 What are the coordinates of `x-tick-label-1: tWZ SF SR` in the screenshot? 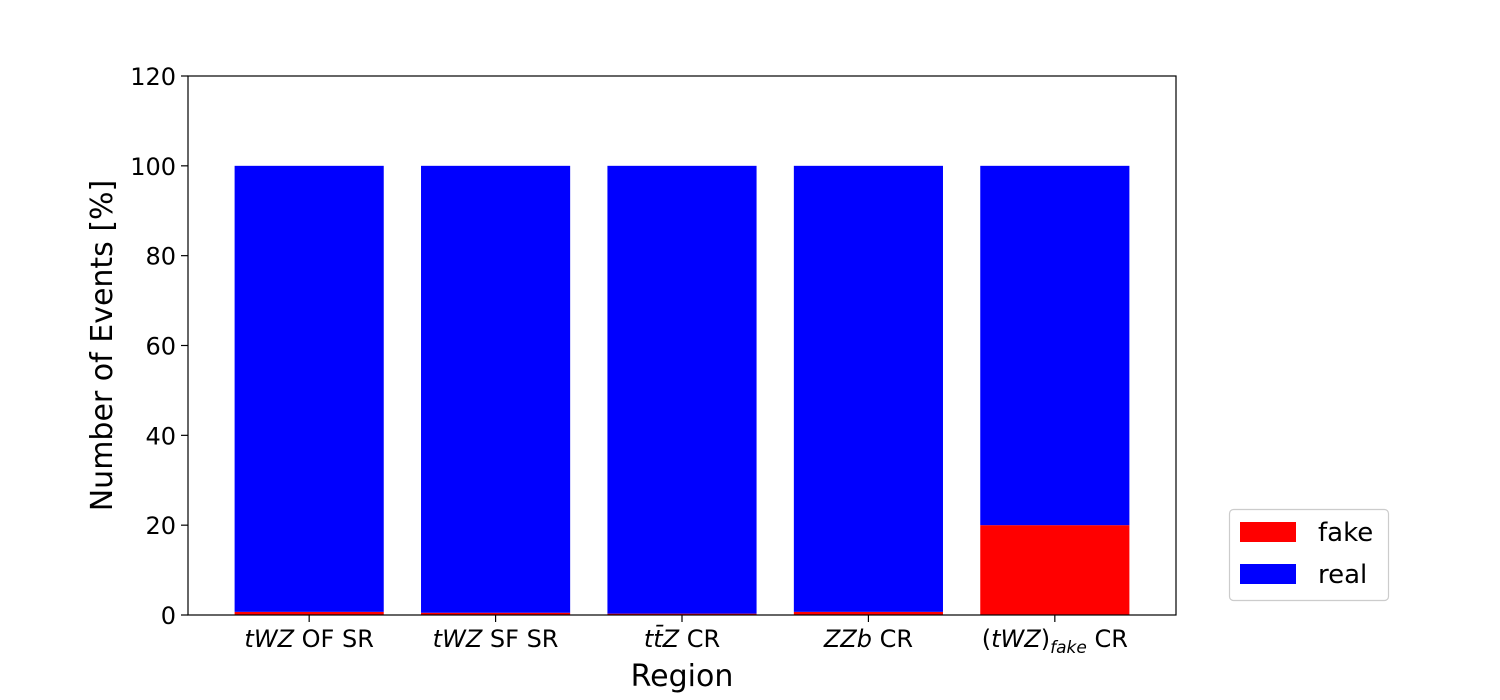 It's located at (496, 639).